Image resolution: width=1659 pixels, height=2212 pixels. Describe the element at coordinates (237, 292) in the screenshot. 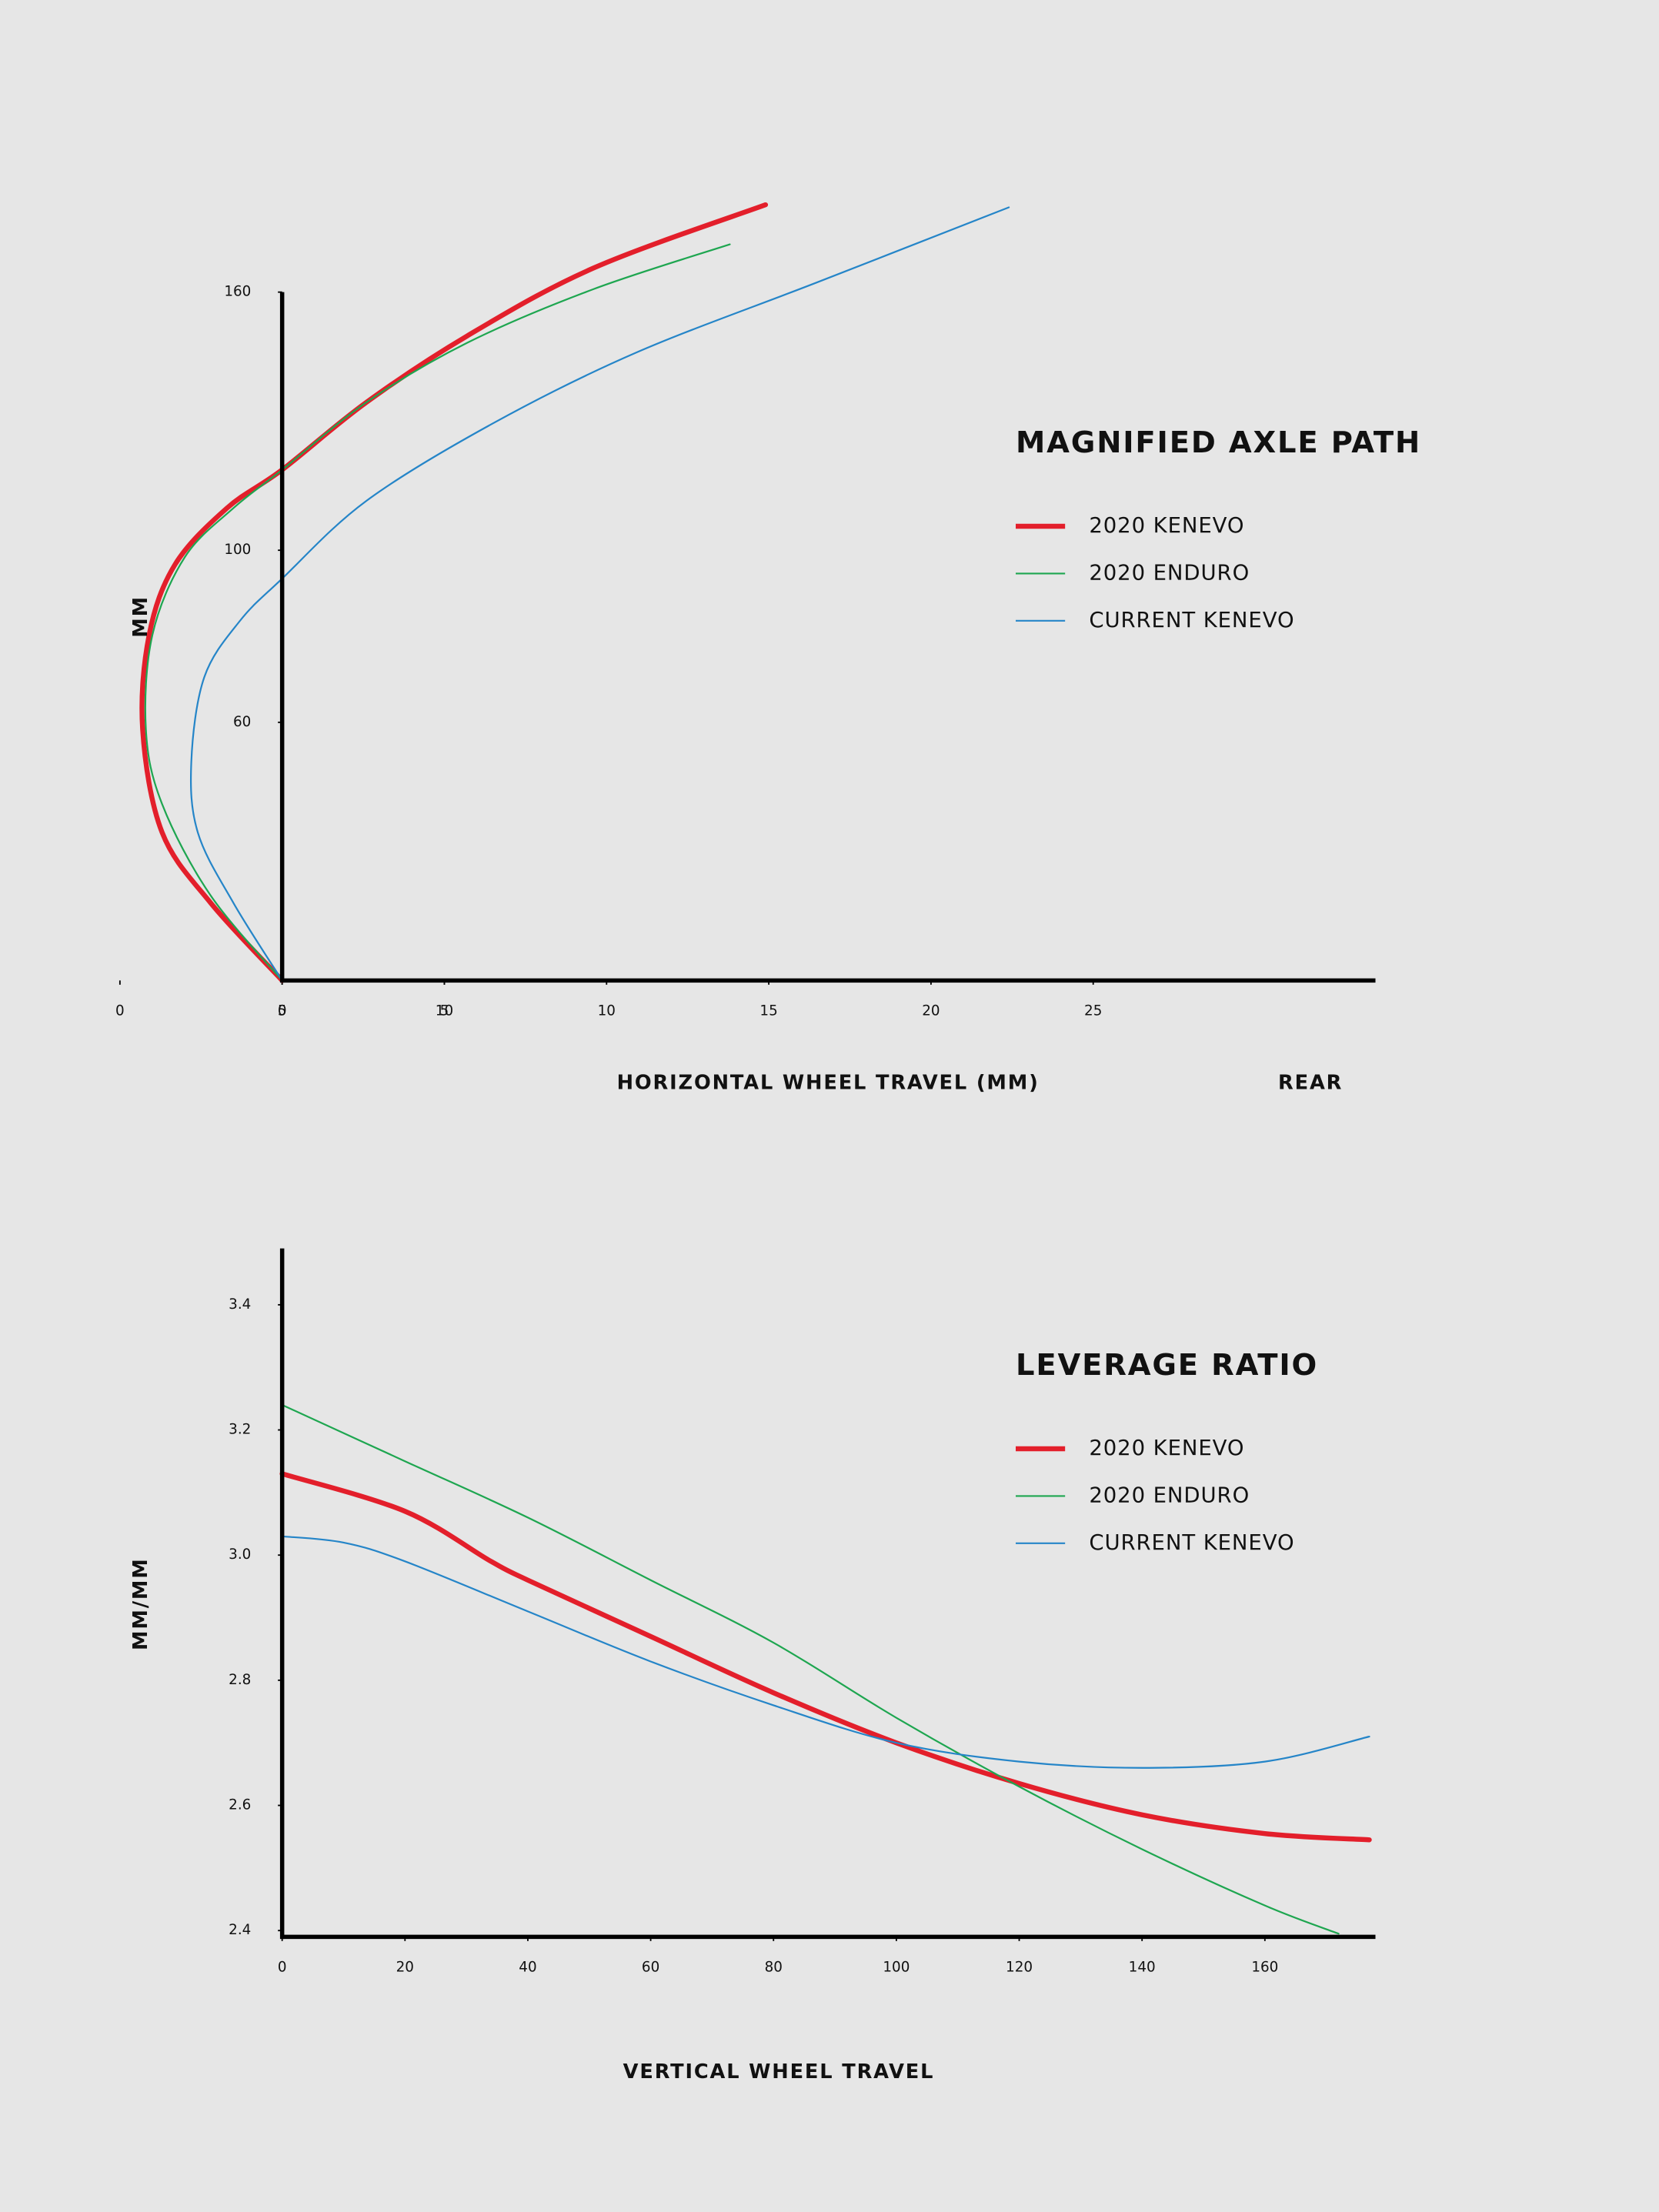

I see `y-tick-label: 160` at that location.